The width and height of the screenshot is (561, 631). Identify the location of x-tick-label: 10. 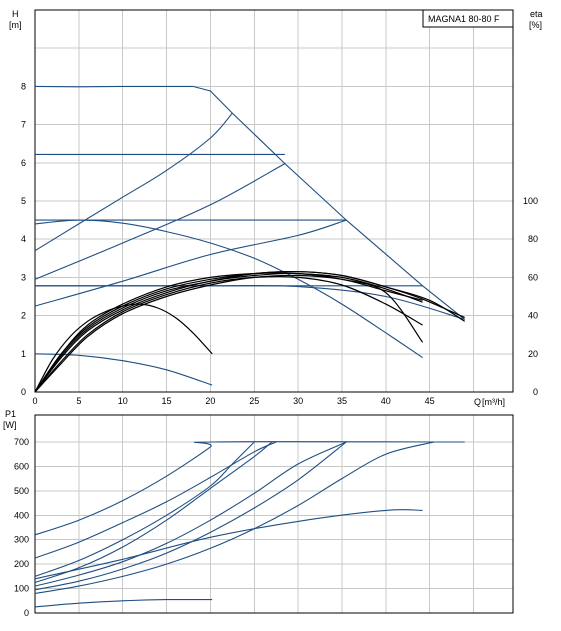
(123, 401).